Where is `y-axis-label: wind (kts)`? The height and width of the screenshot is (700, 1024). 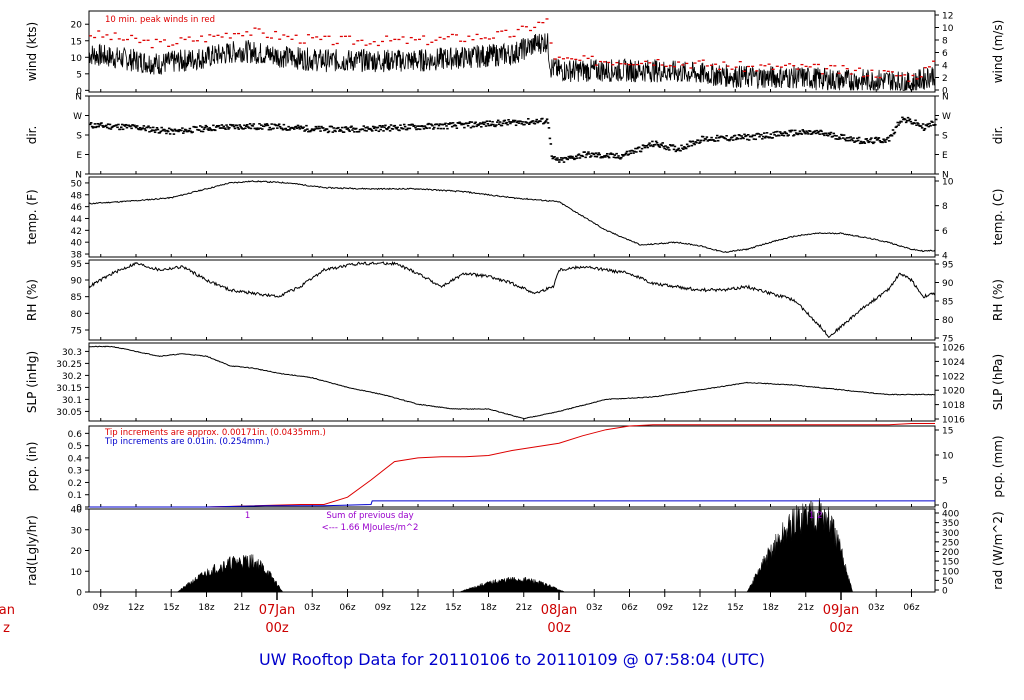
y-axis-label: wind (kts) is located at coordinates (32, 51).